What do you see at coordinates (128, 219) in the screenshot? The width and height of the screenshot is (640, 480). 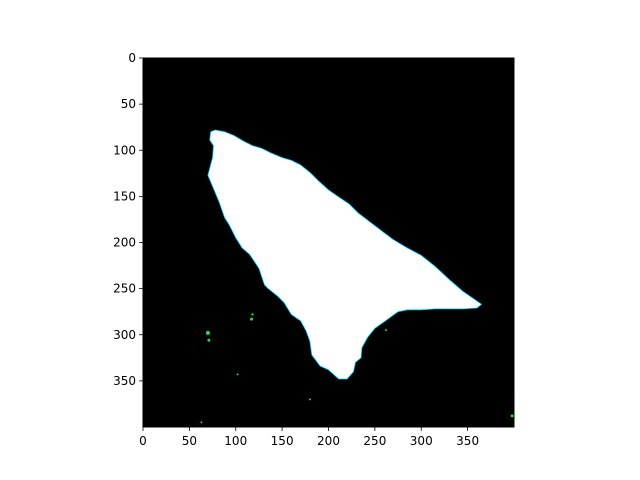 I see `y-axis-ticks: 0 50 100 150 200 250 300 350` at bounding box center [128, 219].